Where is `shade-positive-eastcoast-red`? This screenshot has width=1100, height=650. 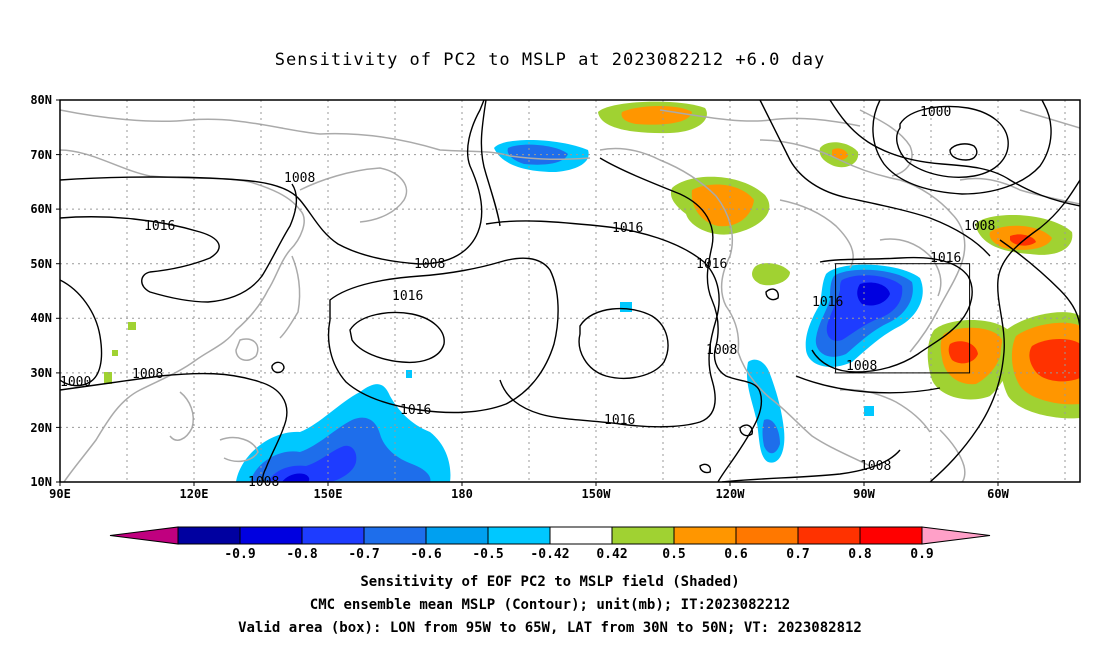 shade-positive-eastcoast-red is located at coordinates (963, 352).